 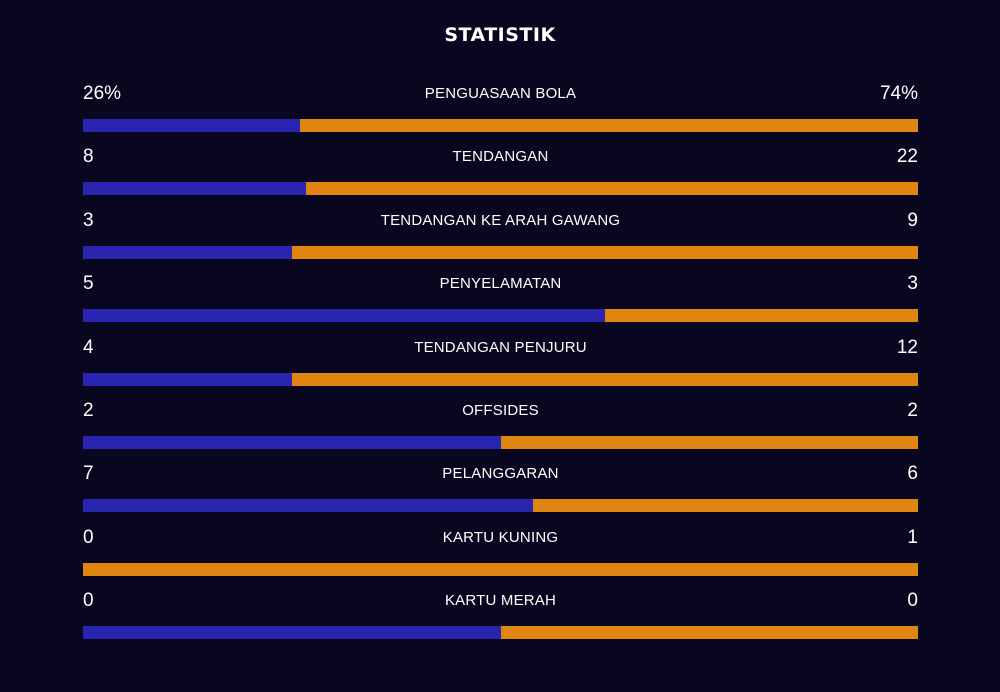 I want to click on home-value: 7, so click(x=88, y=474).